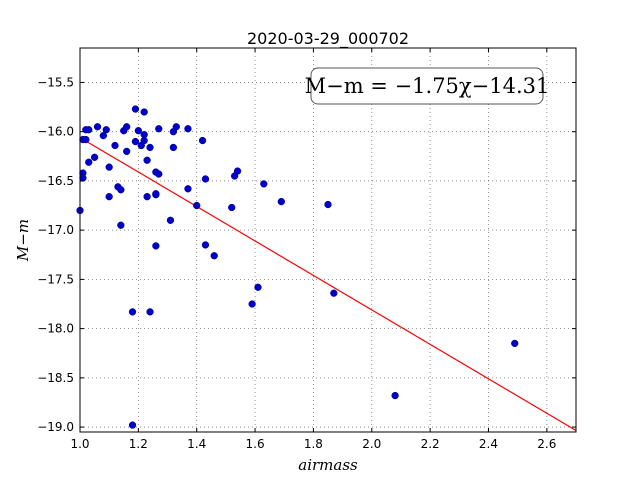  I want to click on x-tick-label: 2.4, so click(488, 444).